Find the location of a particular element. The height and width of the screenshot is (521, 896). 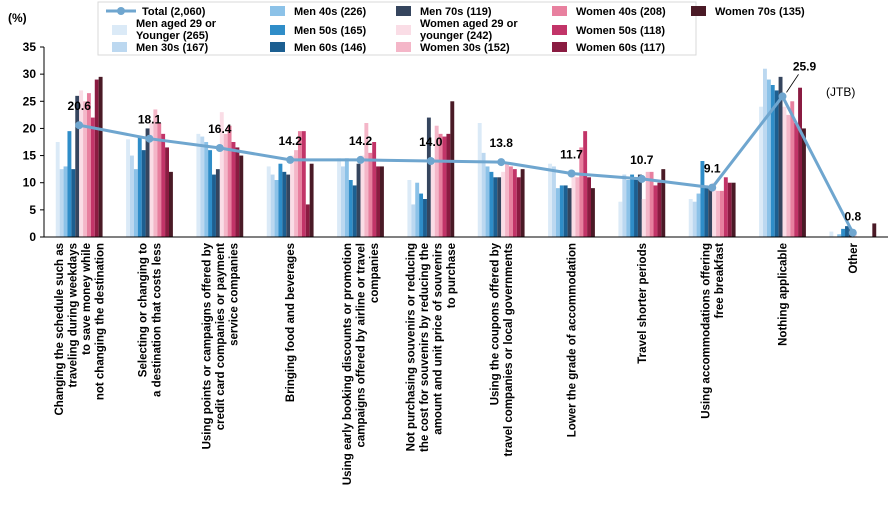

total-data-label: 9.1 is located at coordinates (712, 169).